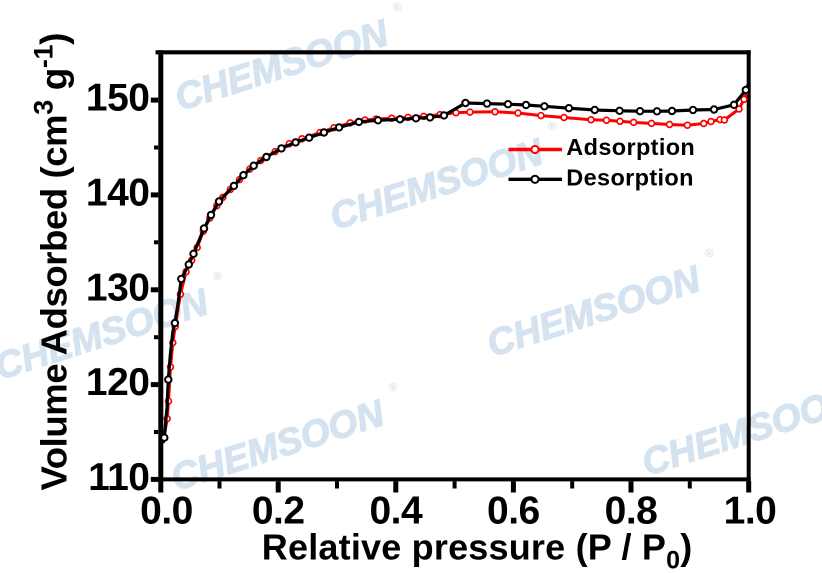  What do you see at coordinates (513, 510) in the screenshot?
I see `svg-text: 0.6` at bounding box center [513, 510].